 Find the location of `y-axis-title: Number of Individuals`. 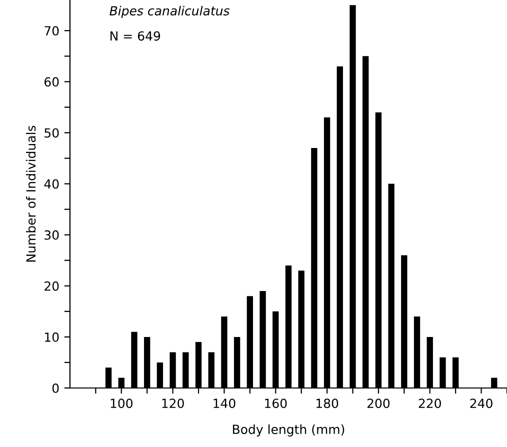

y-axis-title: Number of Individuals is located at coordinates (31, 194).